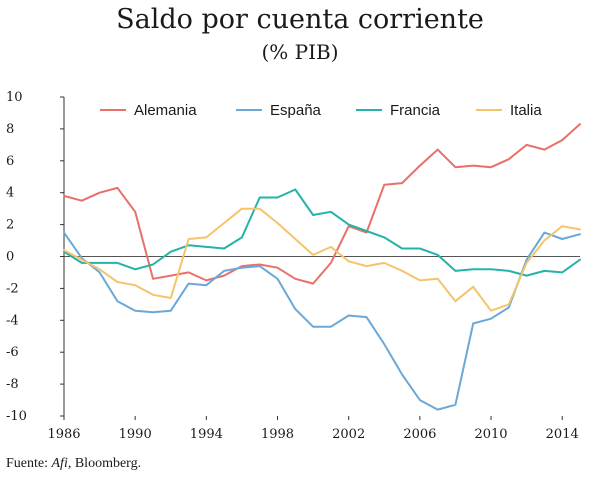 Image resolution: width=600 pixels, height=480 pixels. I want to click on source-italic: Afi, so click(59, 463).